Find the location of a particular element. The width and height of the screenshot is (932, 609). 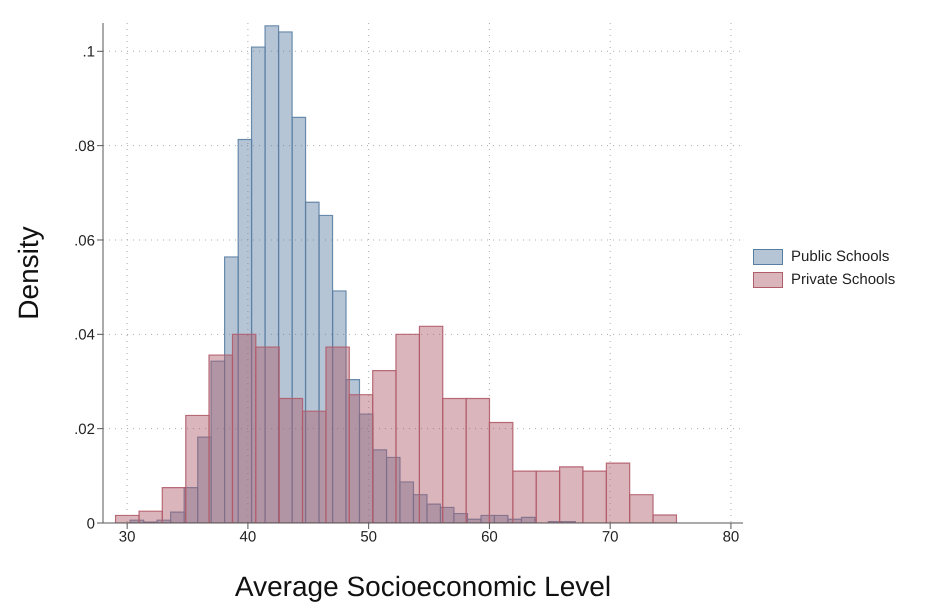

y-tick-label: .02 is located at coordinates (84, 429).